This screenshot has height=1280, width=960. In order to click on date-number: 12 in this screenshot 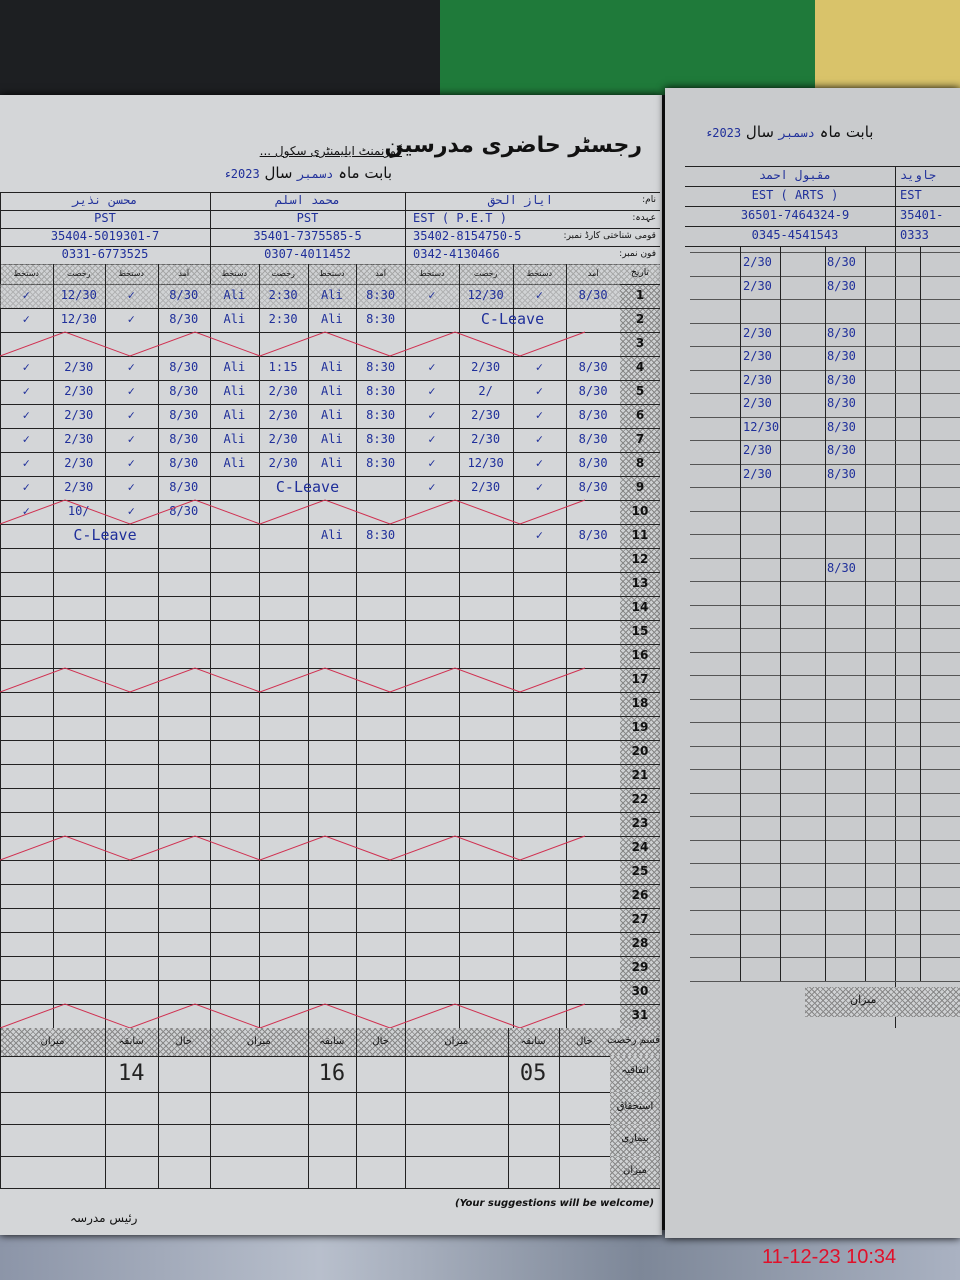, I will do `click(640, 559)`.